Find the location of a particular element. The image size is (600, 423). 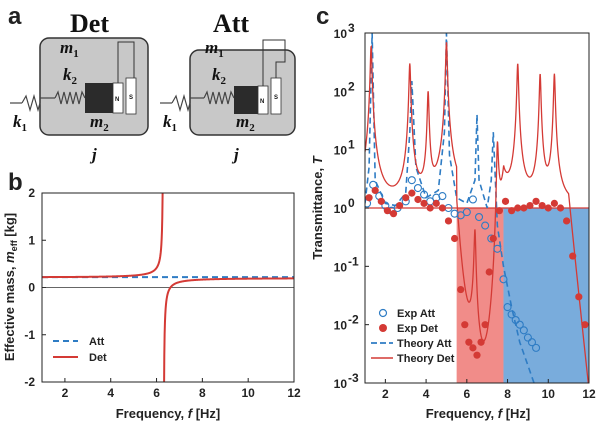

chart-c-ytick-exponent: -3 is located at coordinates (353, 378).